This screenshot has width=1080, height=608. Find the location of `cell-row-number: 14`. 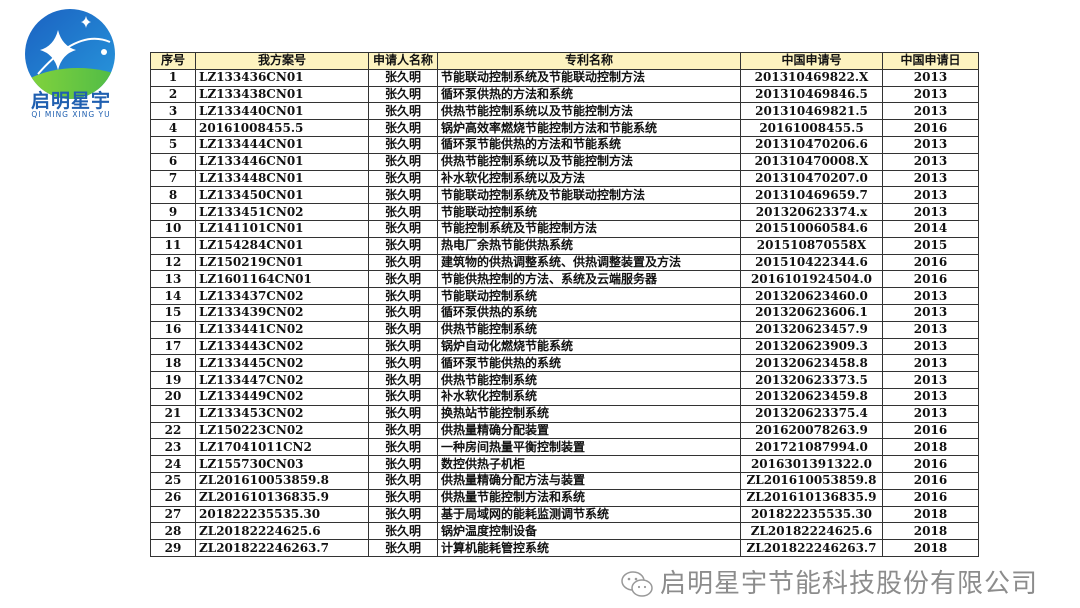

cell-row-number: 14 is located at coordinates (173, 296).